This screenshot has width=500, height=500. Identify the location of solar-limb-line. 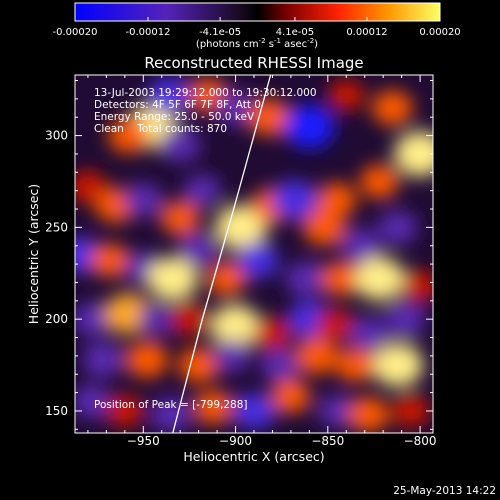
(222, 254).